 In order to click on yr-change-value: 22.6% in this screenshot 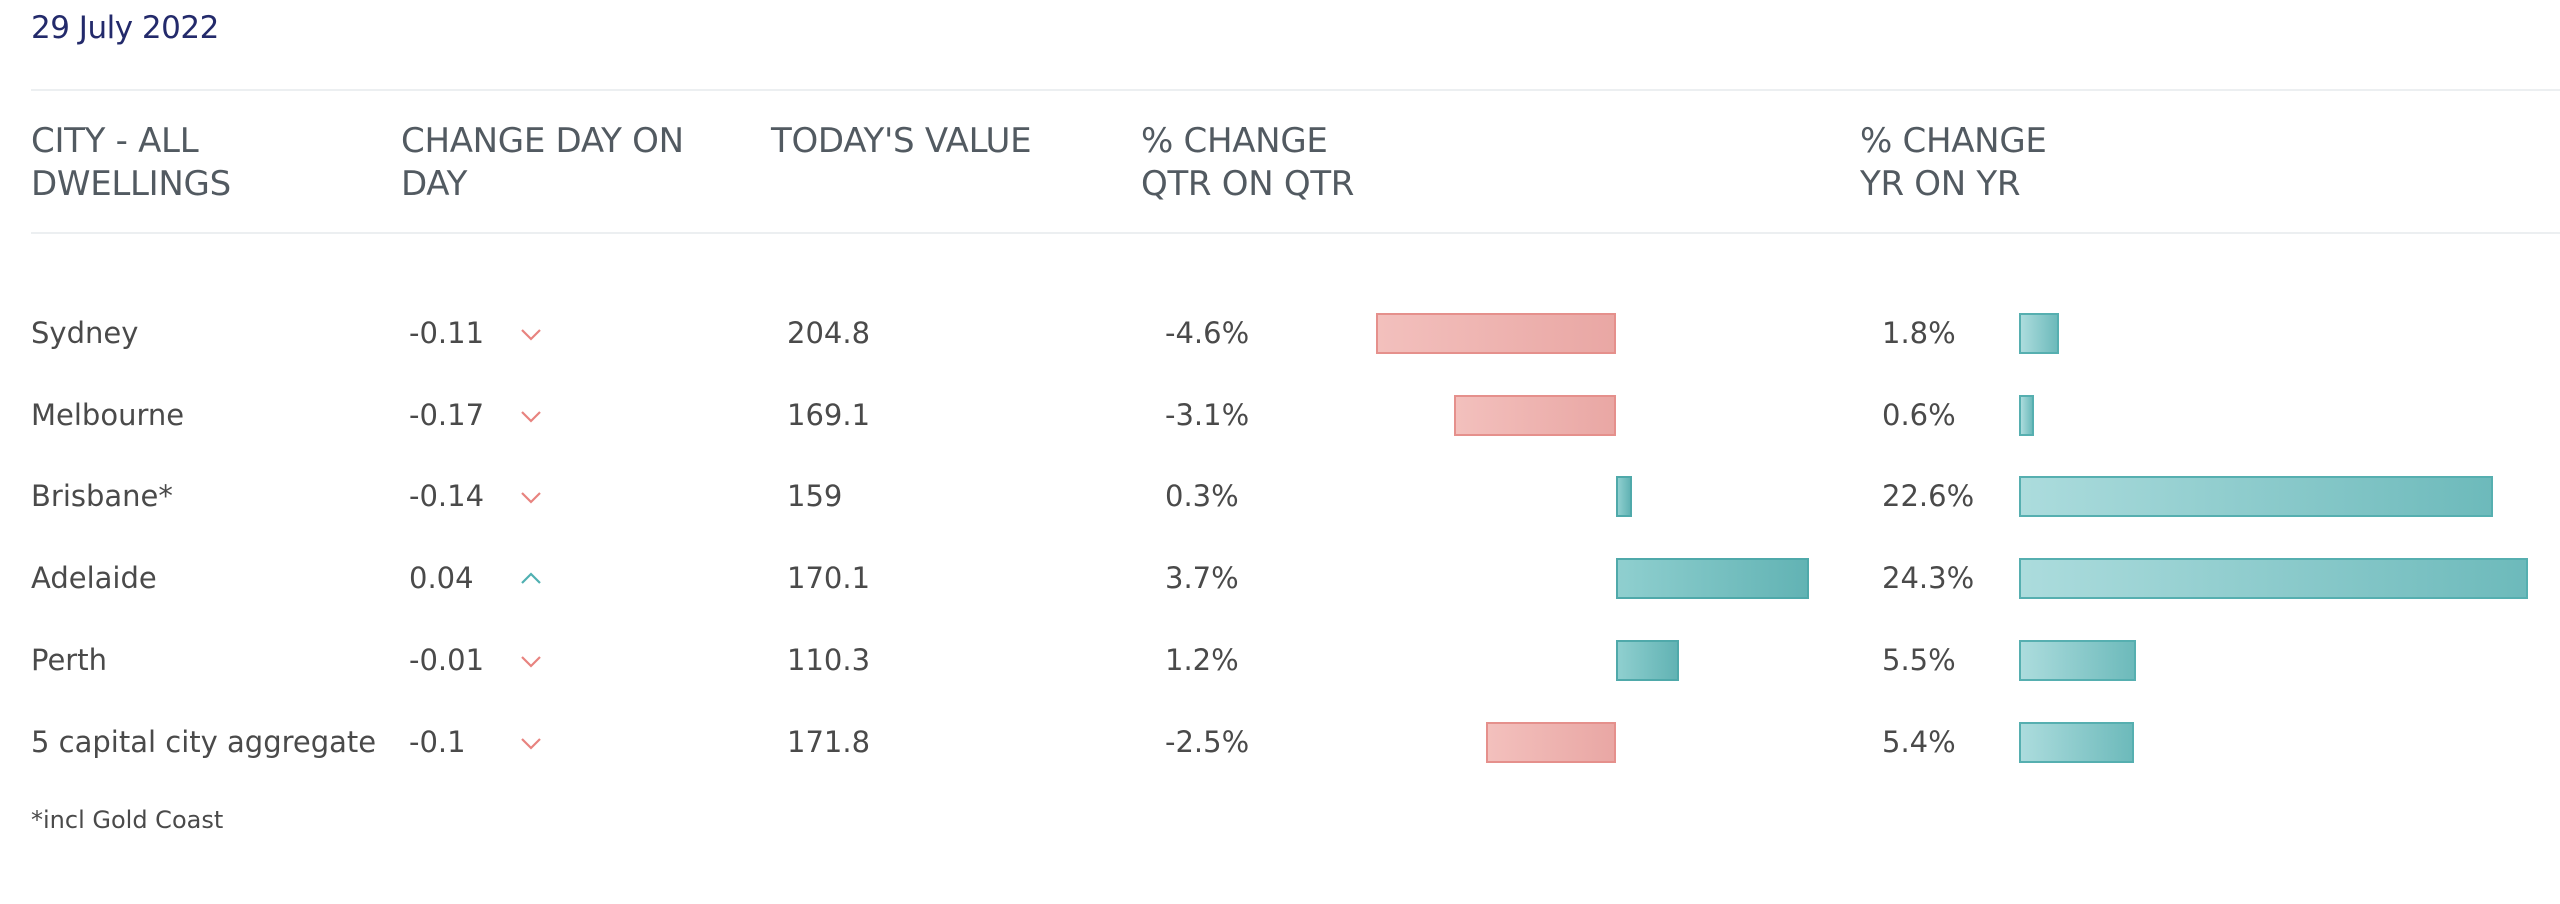, I will do `click(1928, 496)`.